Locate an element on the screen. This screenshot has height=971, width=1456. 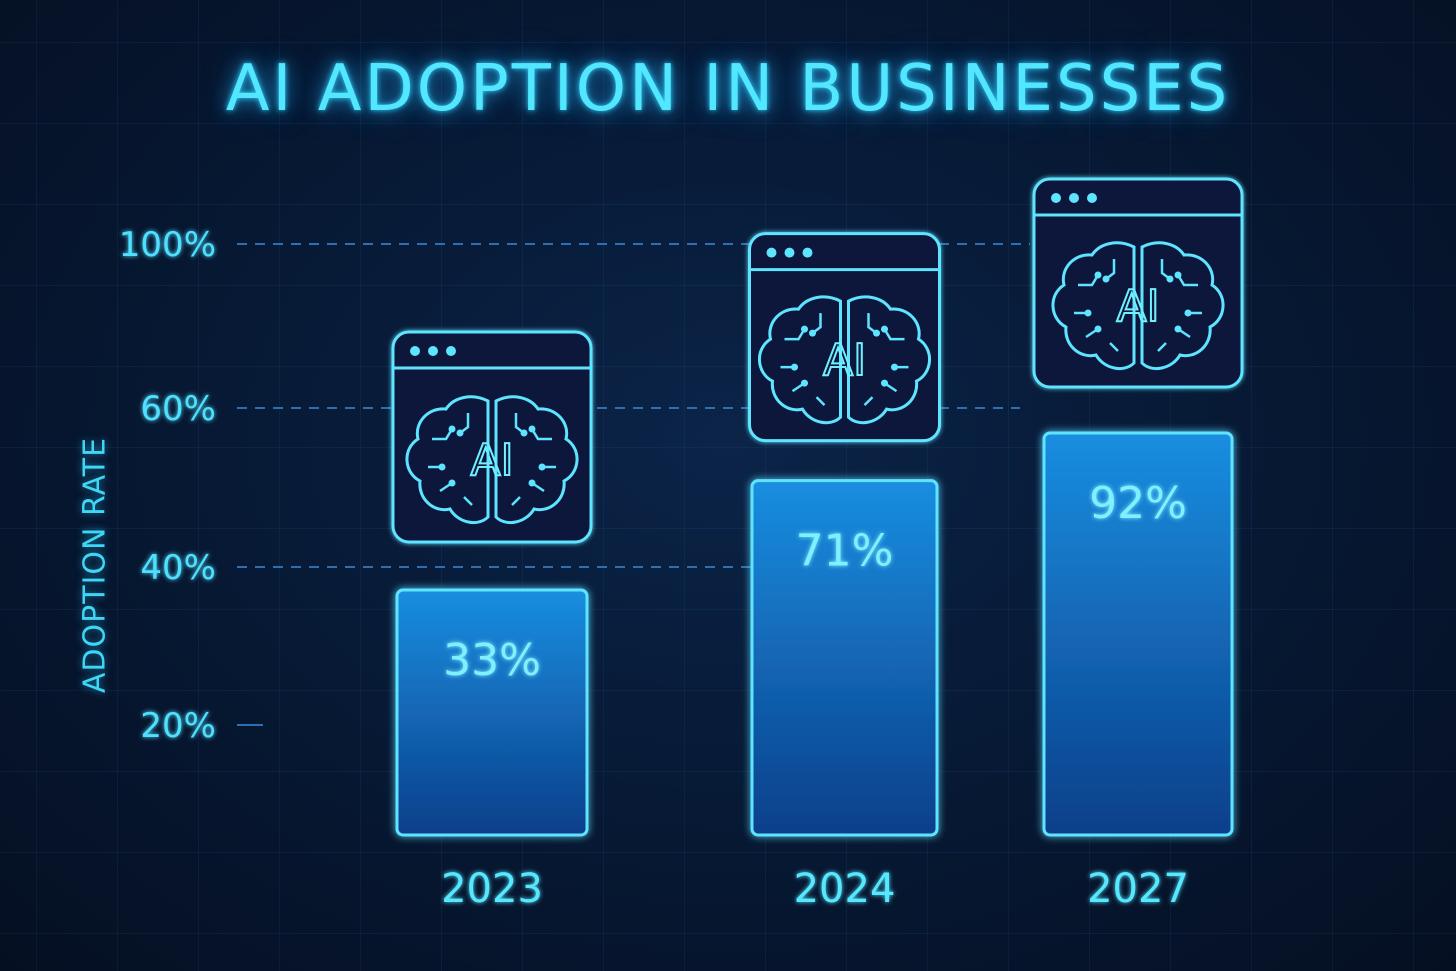
y-tick-label: 60% is located at coordinates (178, 409).